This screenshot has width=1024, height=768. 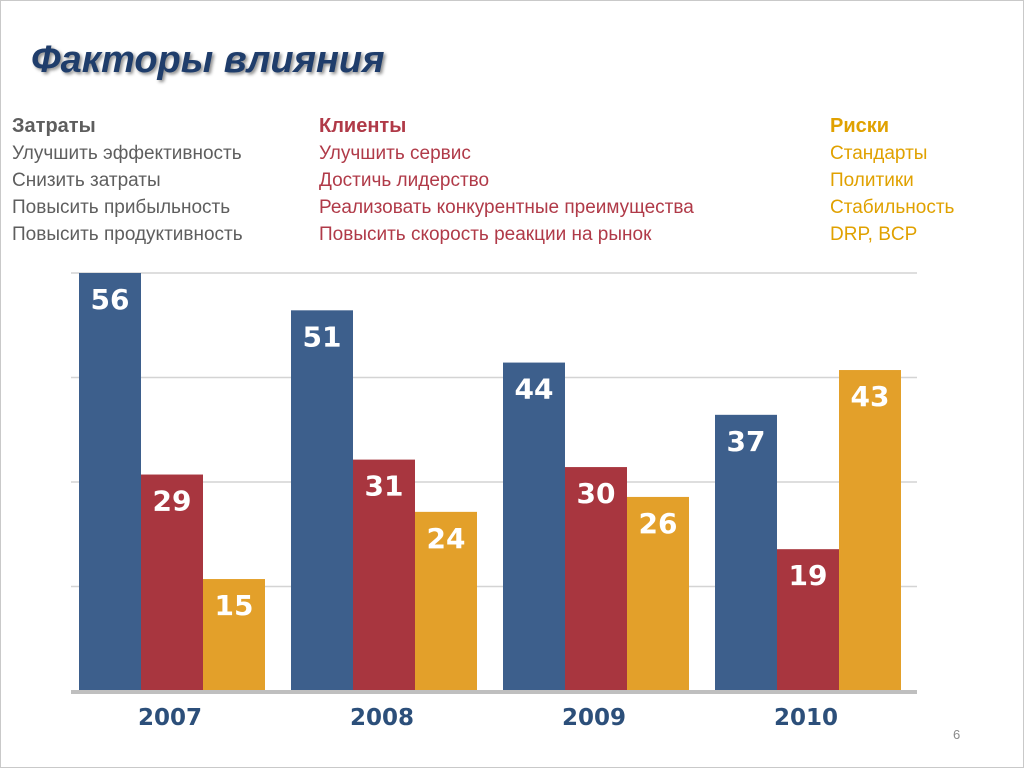 I want to click on clients-item: Достичь лидерство, so click(x=404, y=180).